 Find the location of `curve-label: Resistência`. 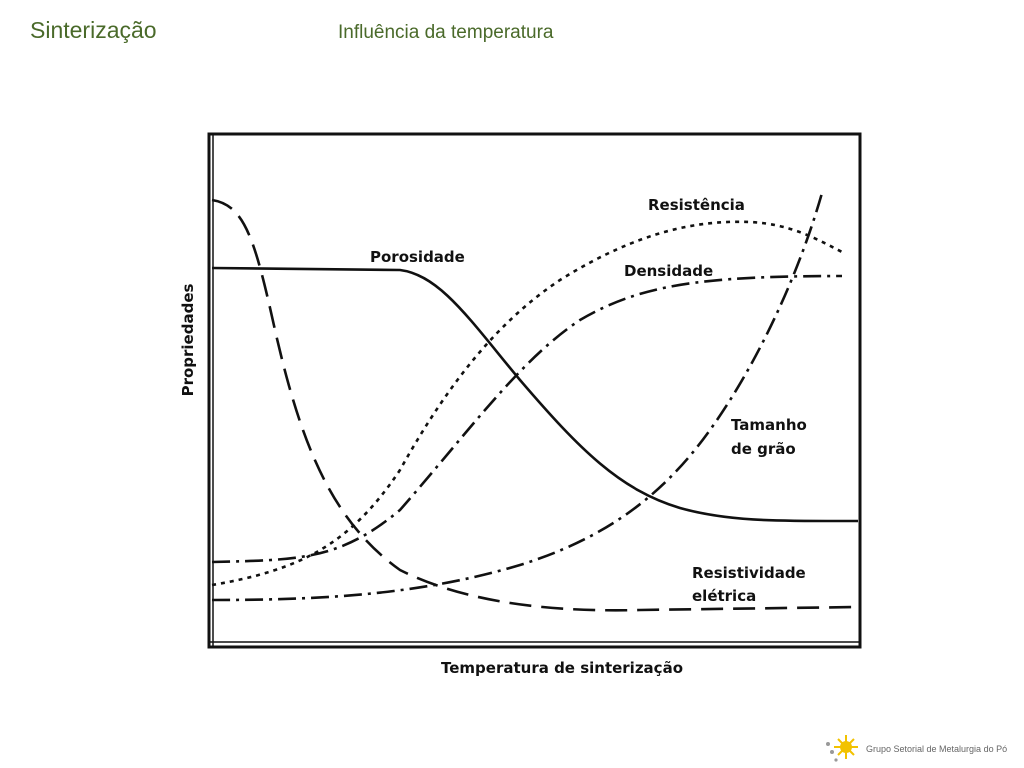

curve-label: Resistência is located at coordinates (696, 205).